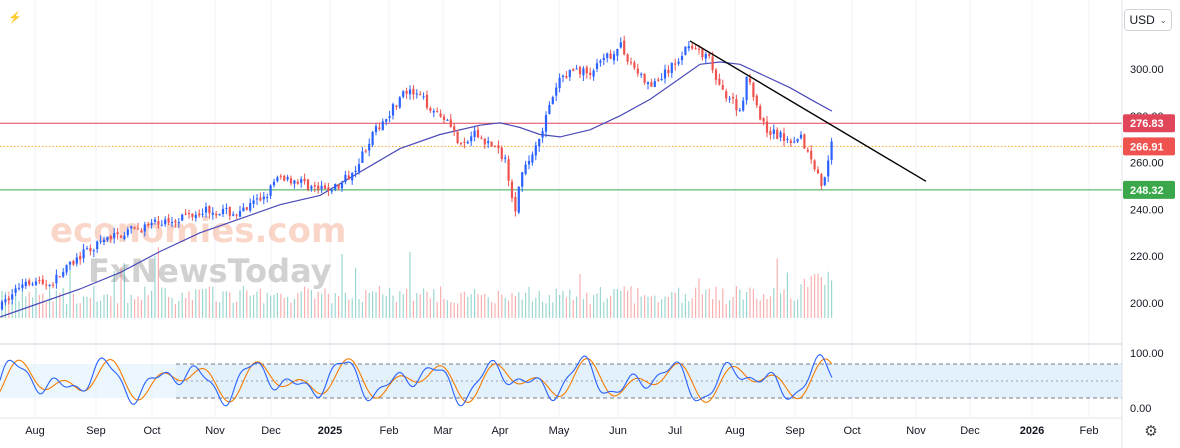 This screenshot has width=1180, height=448. Describe the element at coordinates (35, 431) in the screenshot. I see `x-tick-label: Aug` at that location.